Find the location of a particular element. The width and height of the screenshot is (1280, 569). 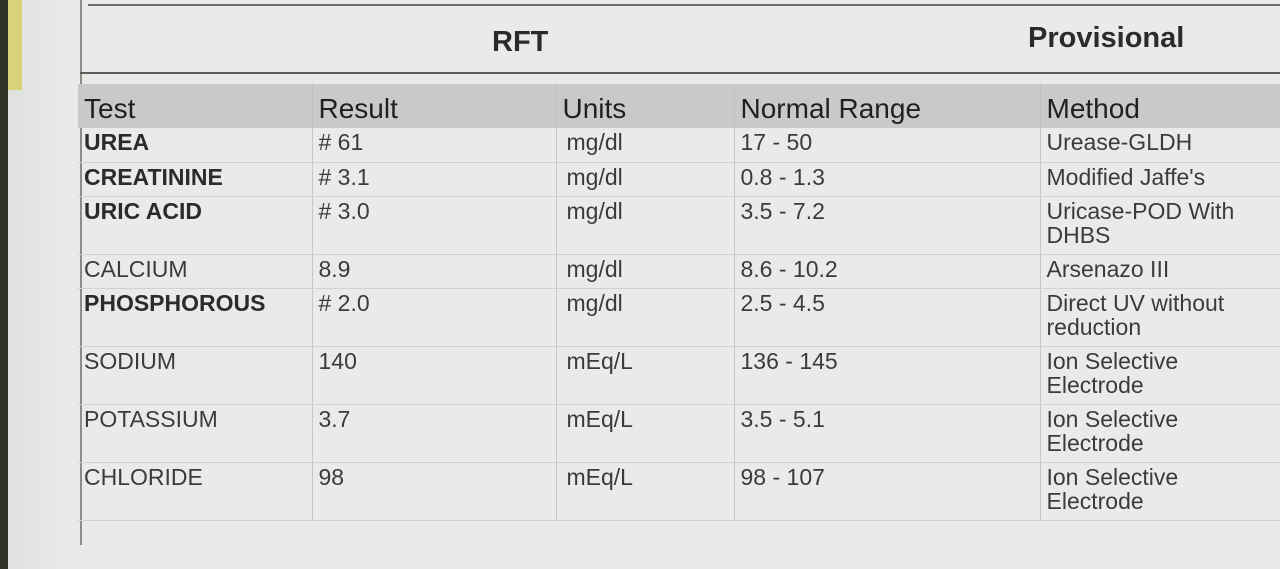

test-result: 3.7 is located at coordinates (434, 433).